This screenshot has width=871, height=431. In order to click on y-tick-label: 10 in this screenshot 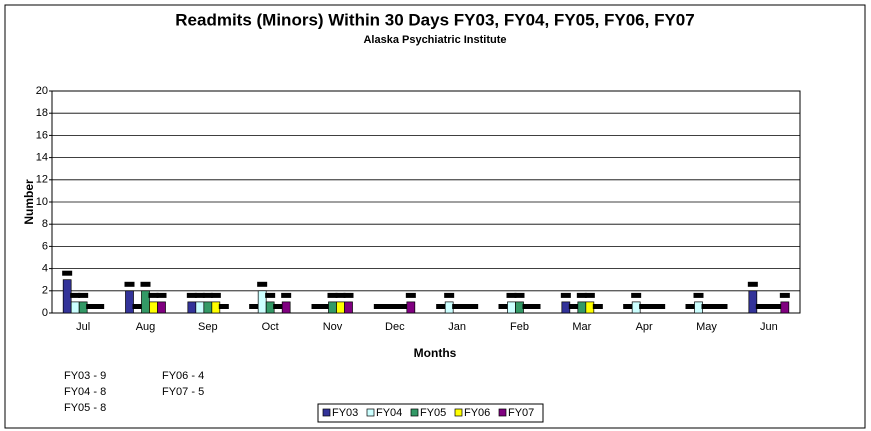, I will do `click(42, 202)`.